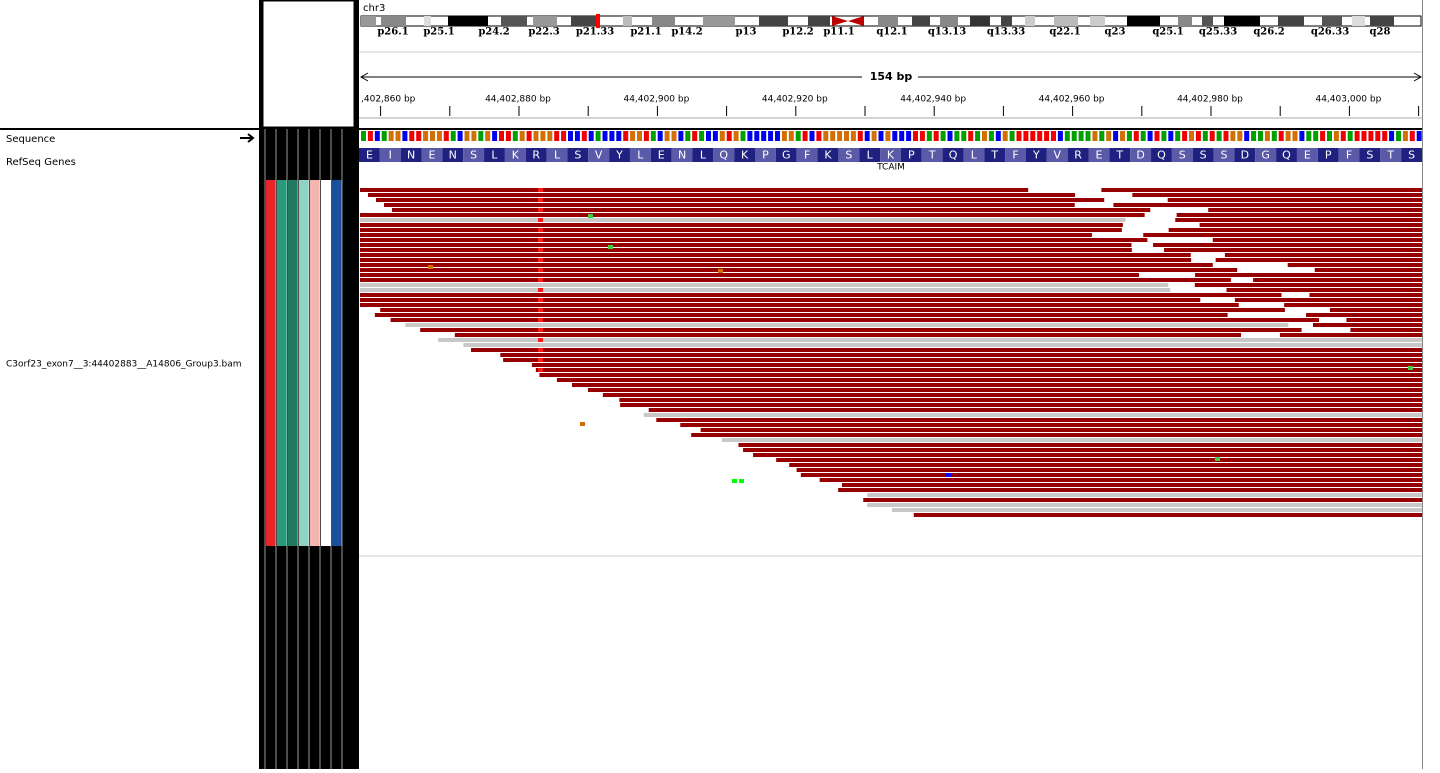  I want to click on gene-name: TCAIM, so click(890, 168).